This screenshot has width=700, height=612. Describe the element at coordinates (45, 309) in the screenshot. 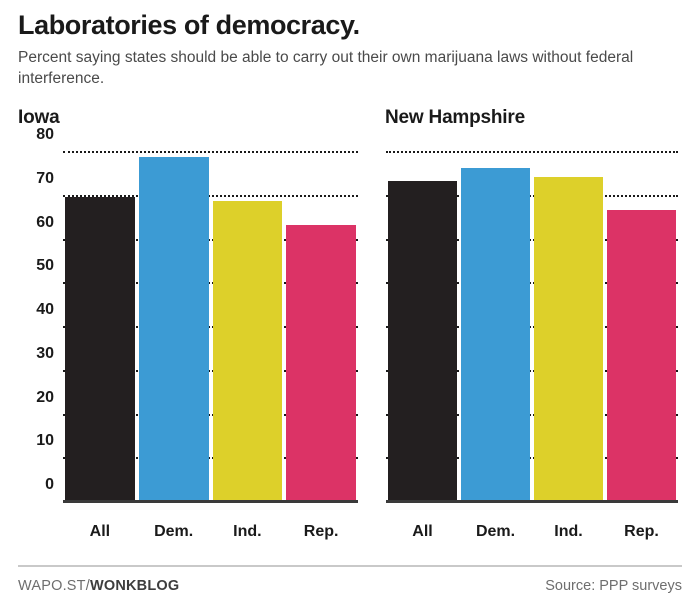

I see `y-tick-label: 40` at that location.